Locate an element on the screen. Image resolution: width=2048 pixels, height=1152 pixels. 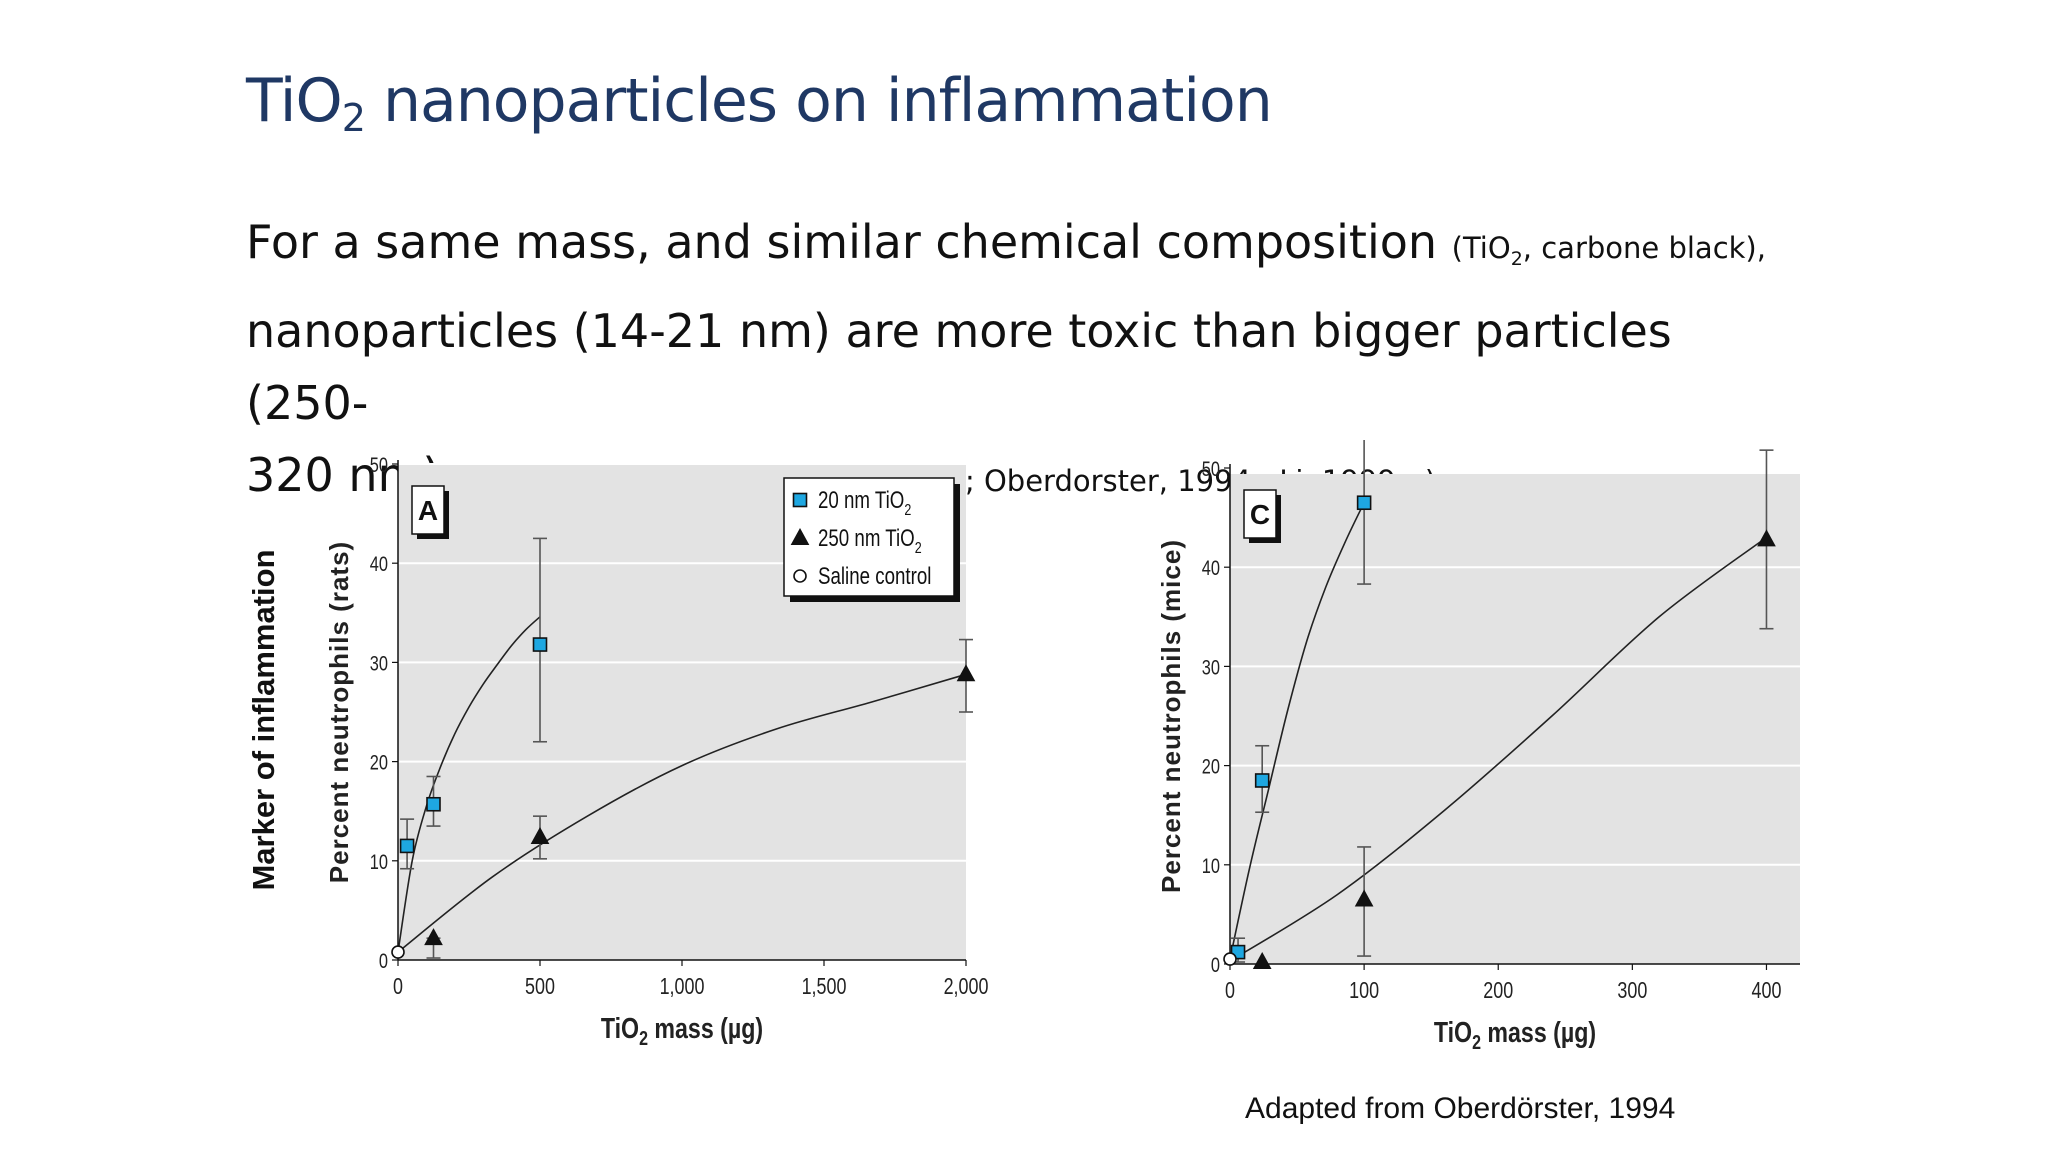
plot-background is located at coordinates (1515, 719).